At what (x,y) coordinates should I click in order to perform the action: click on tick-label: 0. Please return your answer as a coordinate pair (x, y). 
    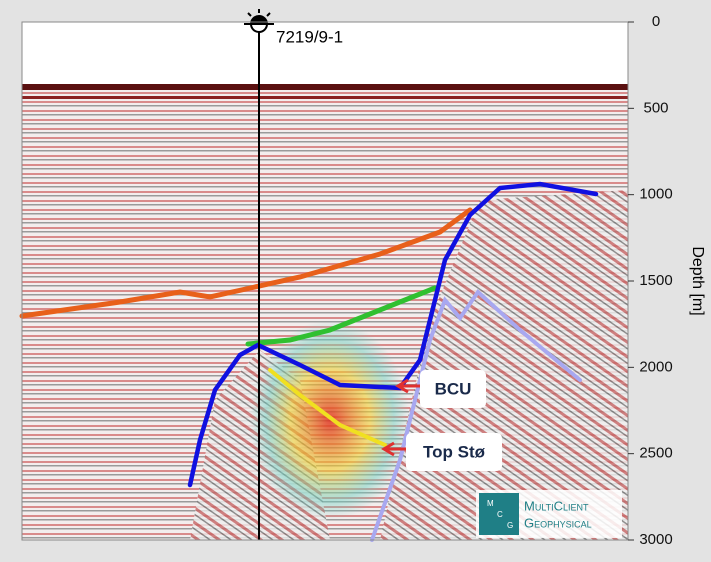
    Looking at the image, I should click on (656, 21).